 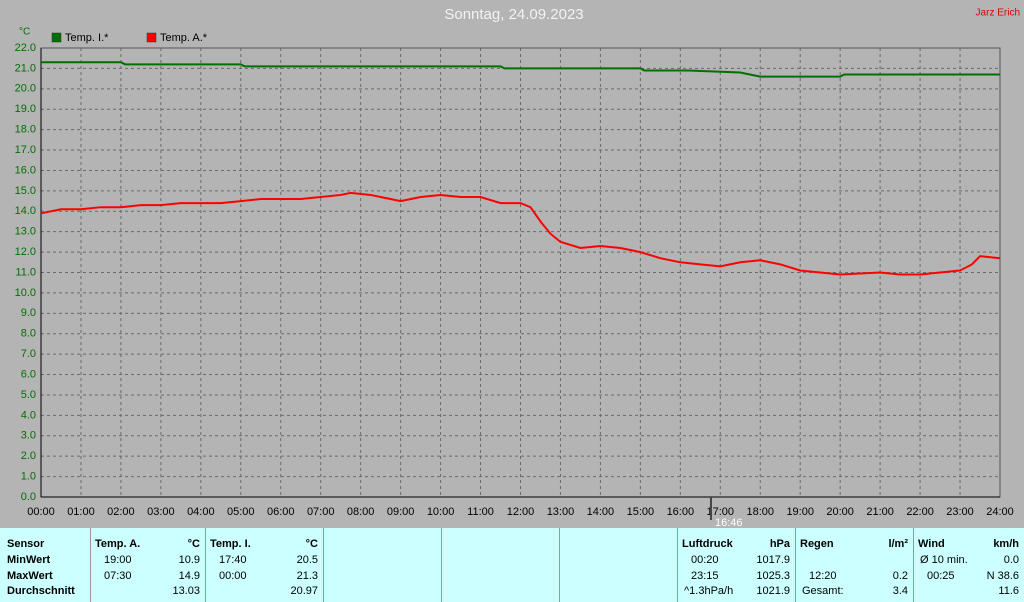 What do you see at coordinates (773, 591) in the screenshot?
I see `value-cell: 1021.9` at bounding box center [773, 591].